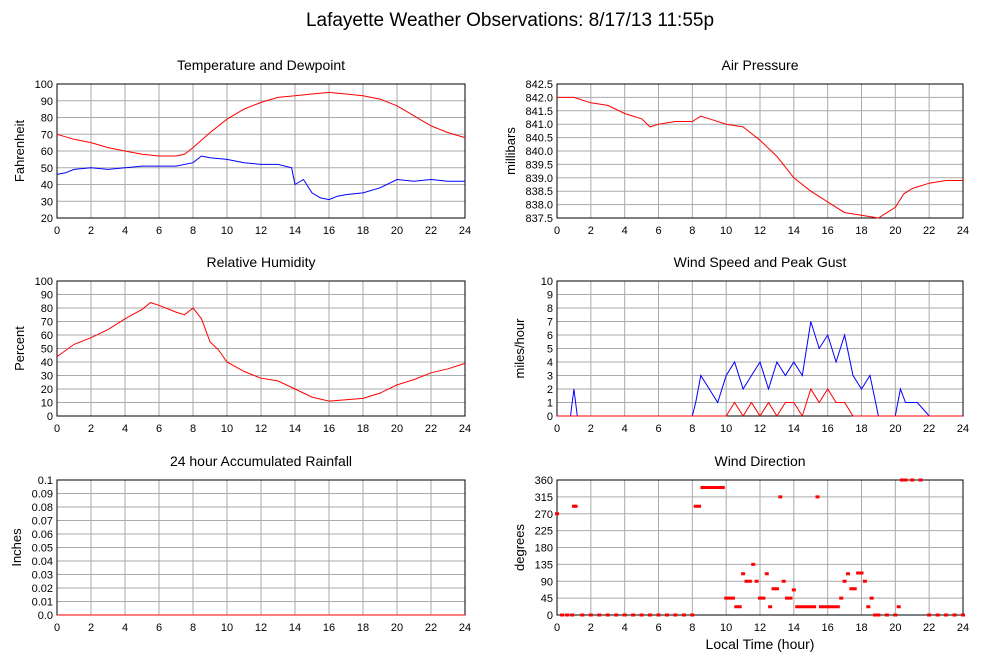 The image size is (999, 664). I want to click on pressure-x-tick-label: 18, so click(861, 231).